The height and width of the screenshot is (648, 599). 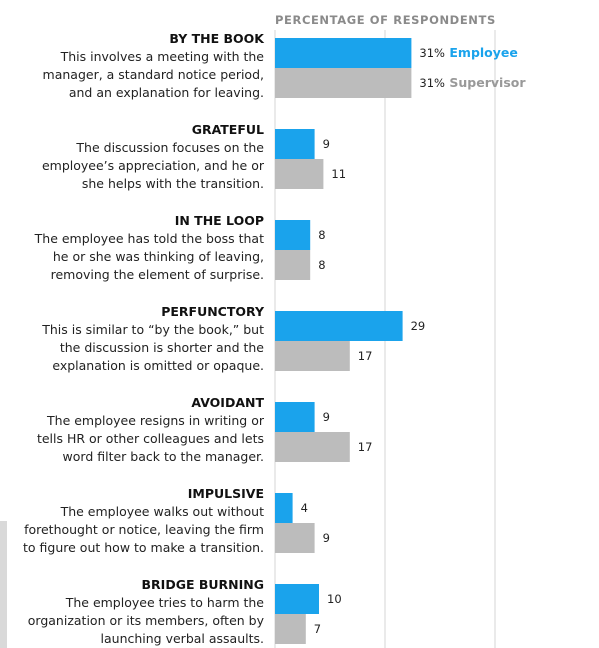 What do you see at coordinates (158, 256) in the screenshot?
I see `category-description-line: he or she was thinking of leaving,` at bounding box center [158, 256].